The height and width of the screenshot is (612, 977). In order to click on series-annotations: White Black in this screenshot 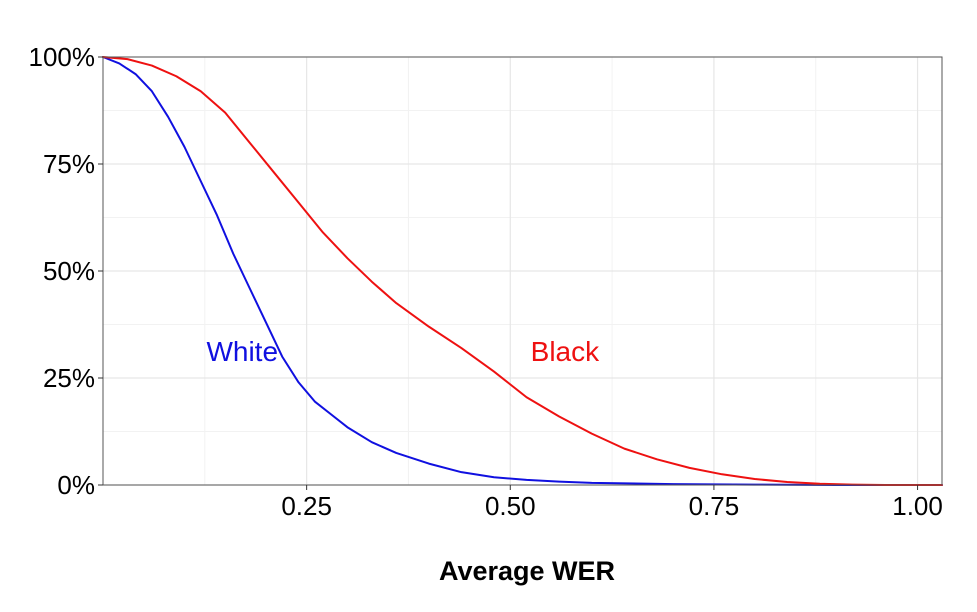, I will do `click(403, 351)`.